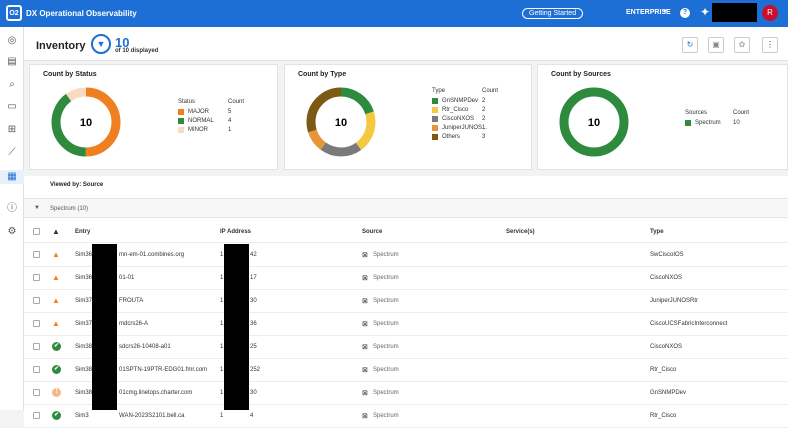 This screenshot has width=788, height=428. I want to click on refresh-icon: ↻, so click(690, 45).